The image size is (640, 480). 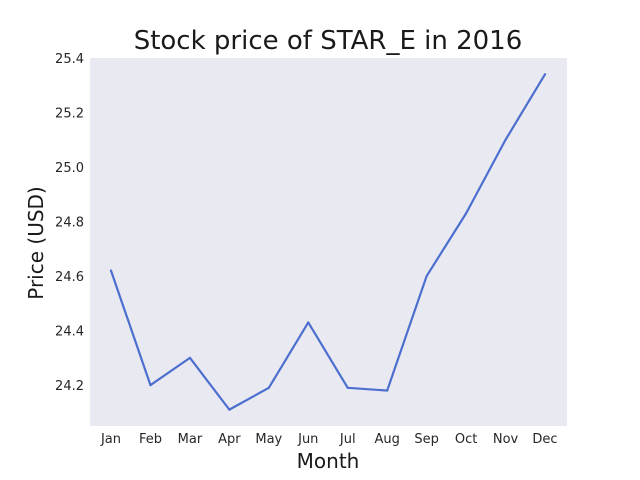 I want to click on chart-title: Stock price of STAR_E in 2016, so click(x=328, y=41).